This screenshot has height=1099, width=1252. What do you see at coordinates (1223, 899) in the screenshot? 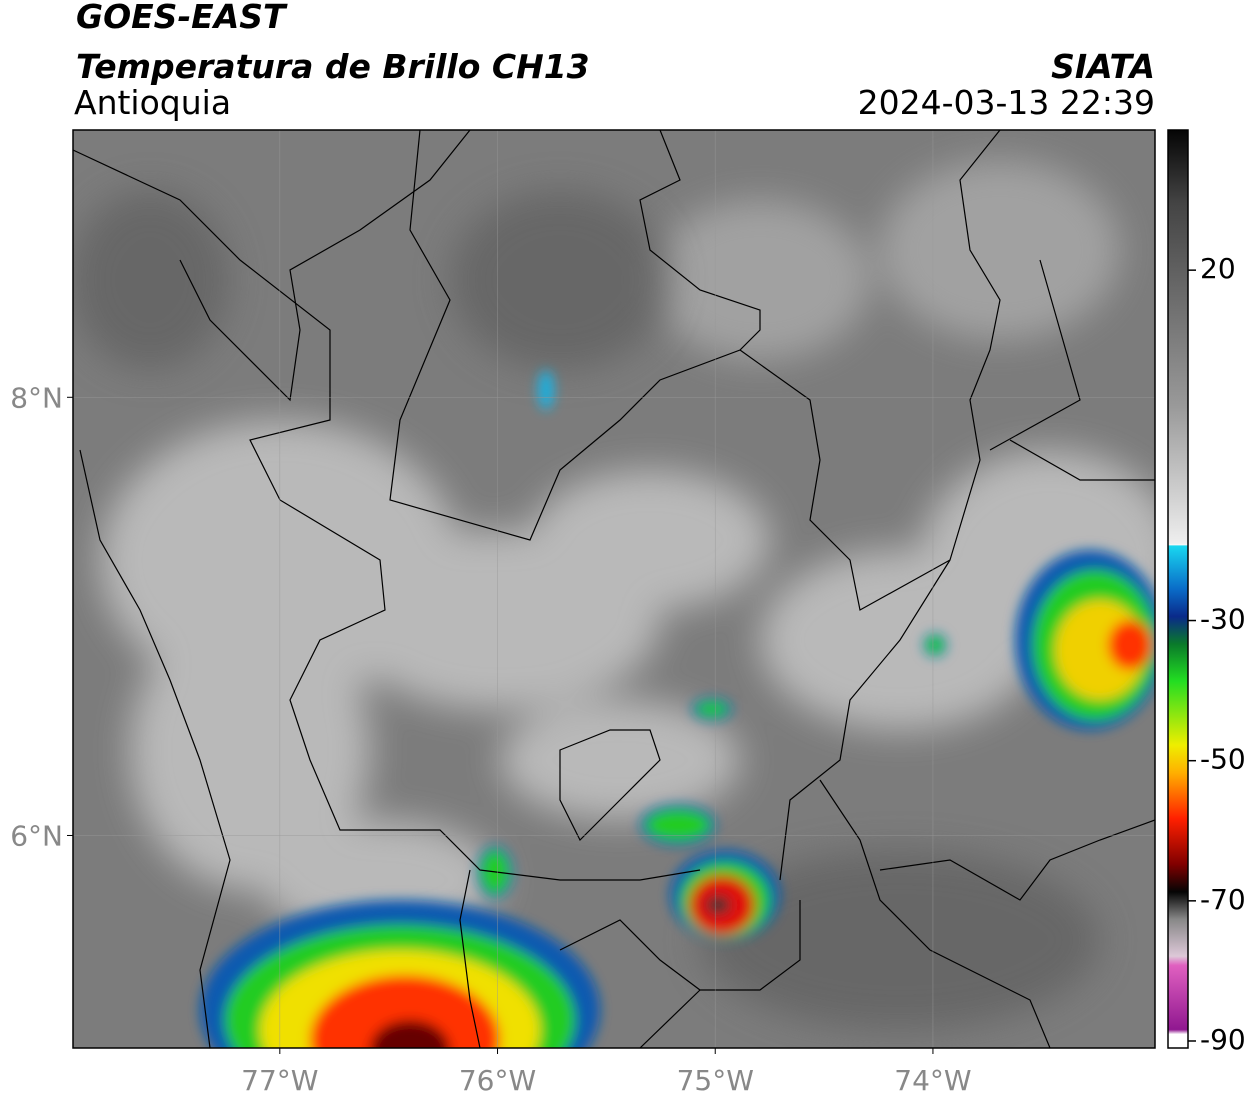
I see `colorbar-tick-label: -70` at bounding box center [1223, 899].